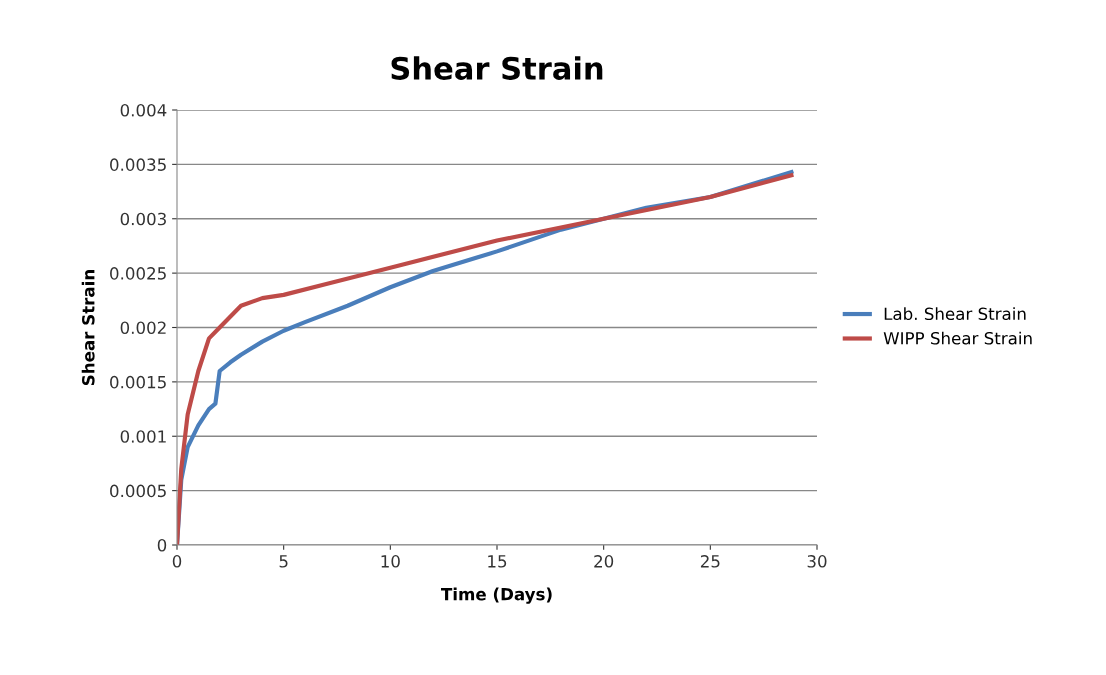 The image size is (1106, 675). What do you see at coordinates (957, 338) in the screenshot?
I see `legend-label: WIPP Shear Strain` at bounding box center [957, 338].